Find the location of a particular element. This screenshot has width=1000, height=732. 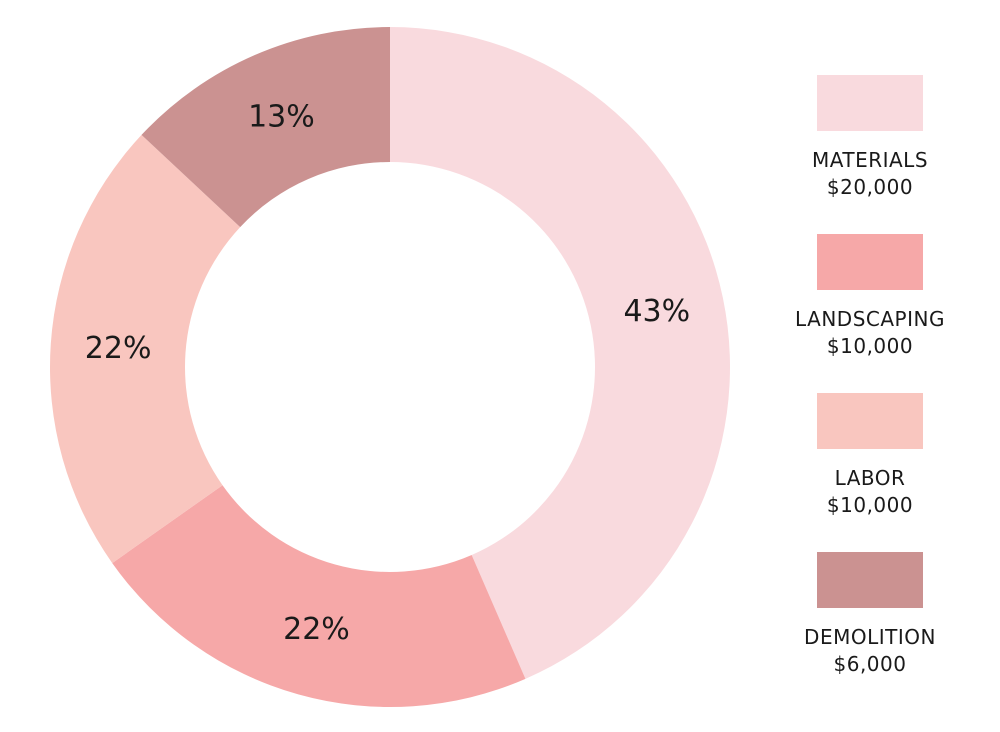

slice-landscaping is located at coordinates (319, 596).